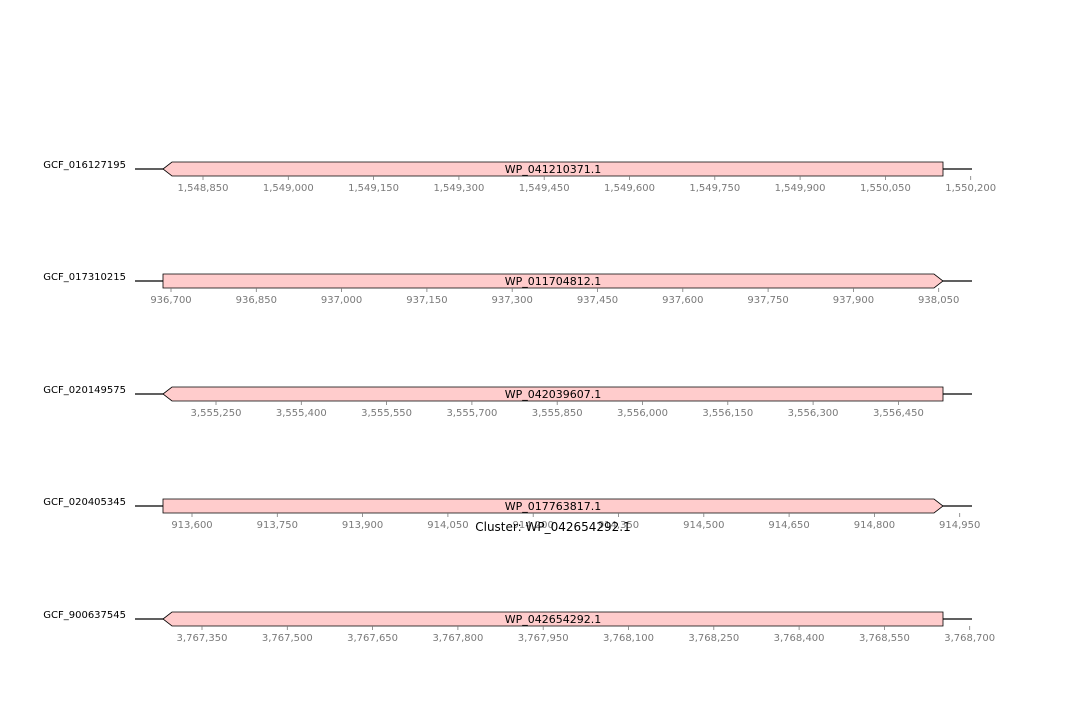  I want to click on gene-label: WP_042039607.1, so click(553, 394).